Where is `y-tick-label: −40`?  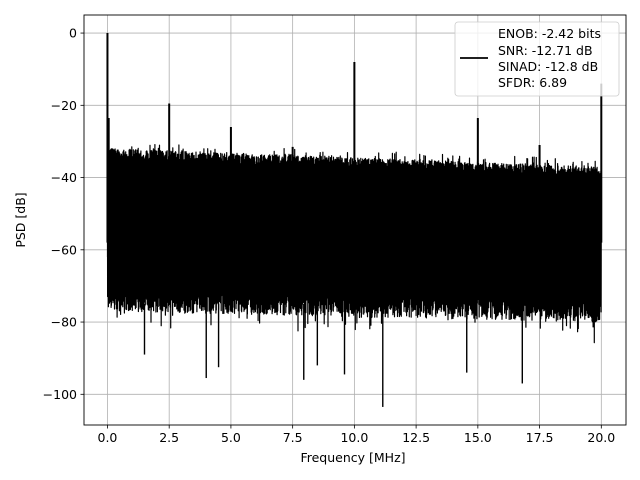
y-tick-label: −40 is located at coordinates (64, 177).